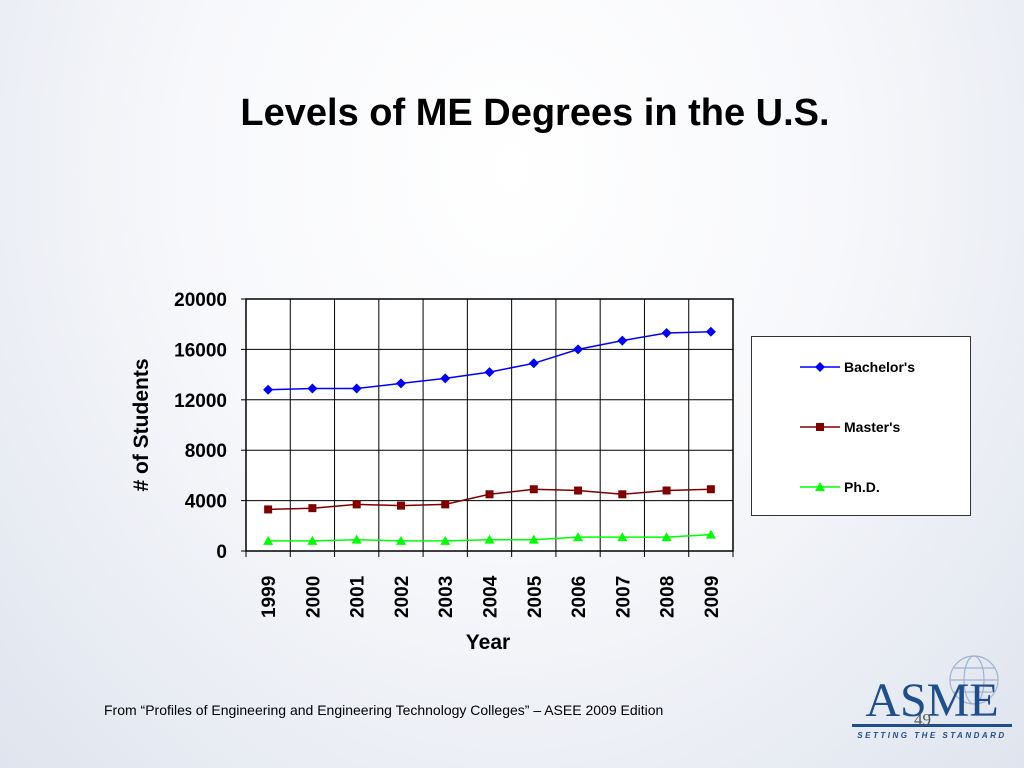 The image size is (1024, 768). Describe the element at coordinates (402, 597) in the screenshot. I see `x-tick-label: 2002` at that location.